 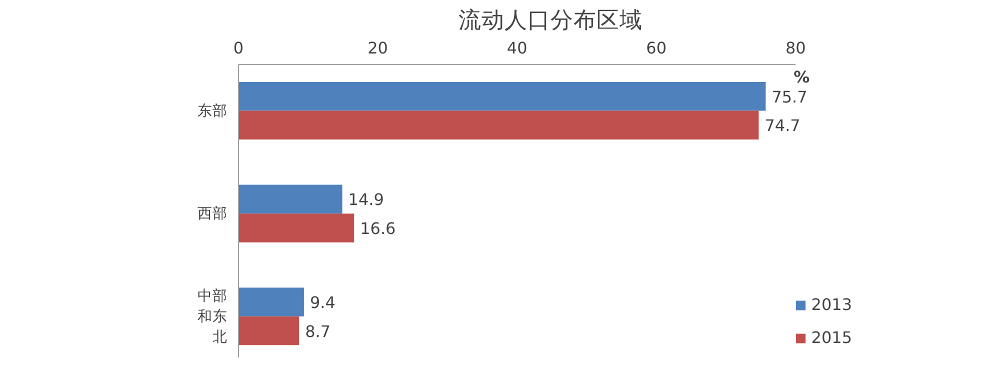 What do you see at coordinates (366, 200) in the screenshot?
I see `data-label: 14.9` at bounding box center [366, 200].